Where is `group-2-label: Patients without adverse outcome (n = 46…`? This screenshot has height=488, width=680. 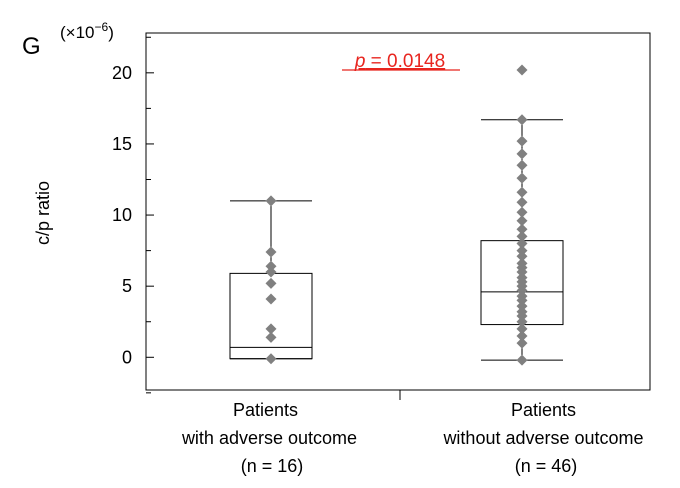
group-2-label: Patients without adverse outcome (n = 46… is located at coordinates (545, 438).